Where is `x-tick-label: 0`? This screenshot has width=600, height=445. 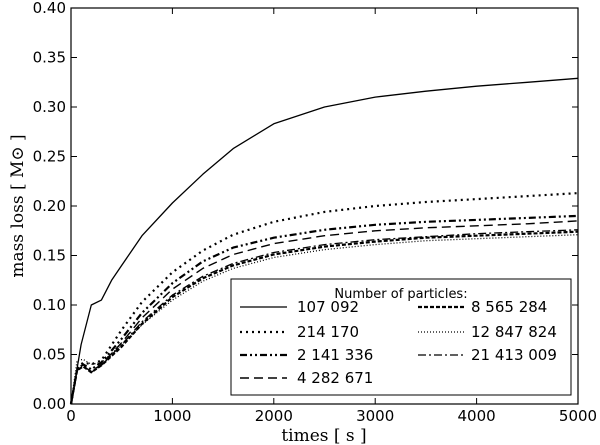 x-tick-label: 0 is located at coordinates (71, 416).